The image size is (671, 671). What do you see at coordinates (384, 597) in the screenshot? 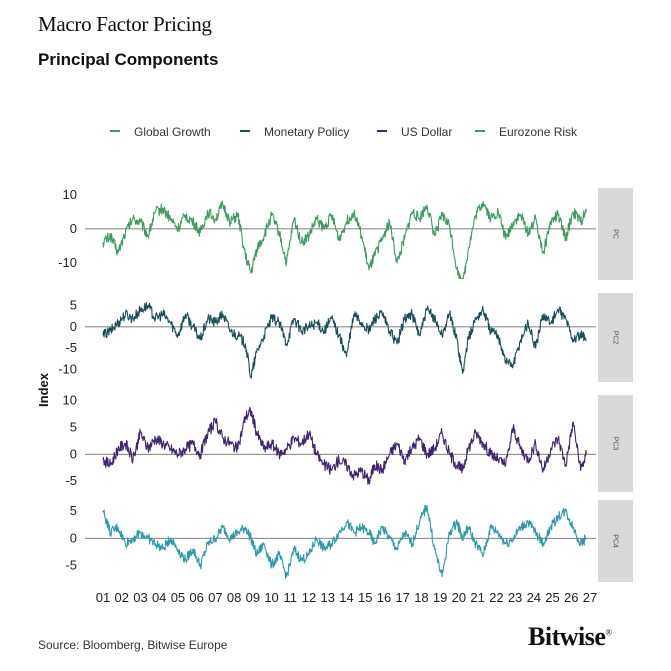
I see `x-tick-label: 16` at bounding box center [384, 597].